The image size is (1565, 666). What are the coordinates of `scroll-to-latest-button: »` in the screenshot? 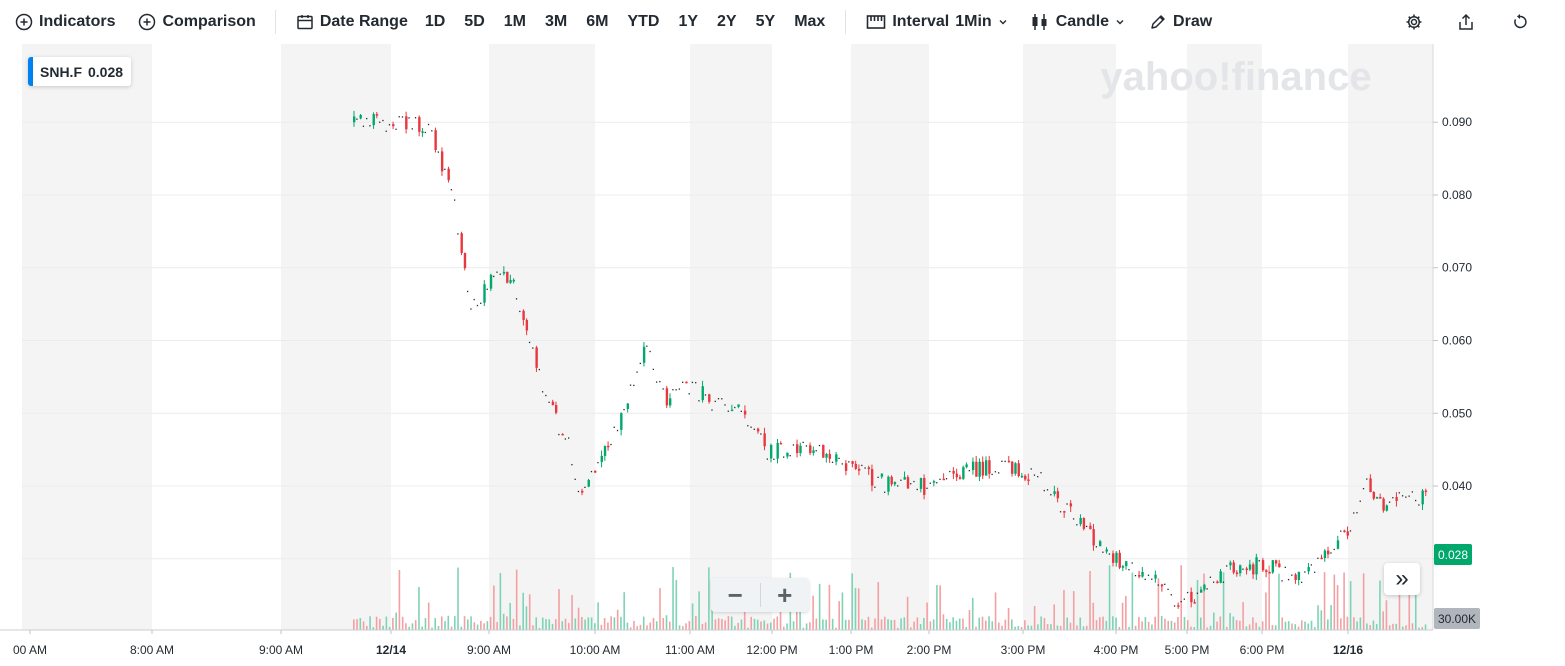 It's located at (1402, 579).